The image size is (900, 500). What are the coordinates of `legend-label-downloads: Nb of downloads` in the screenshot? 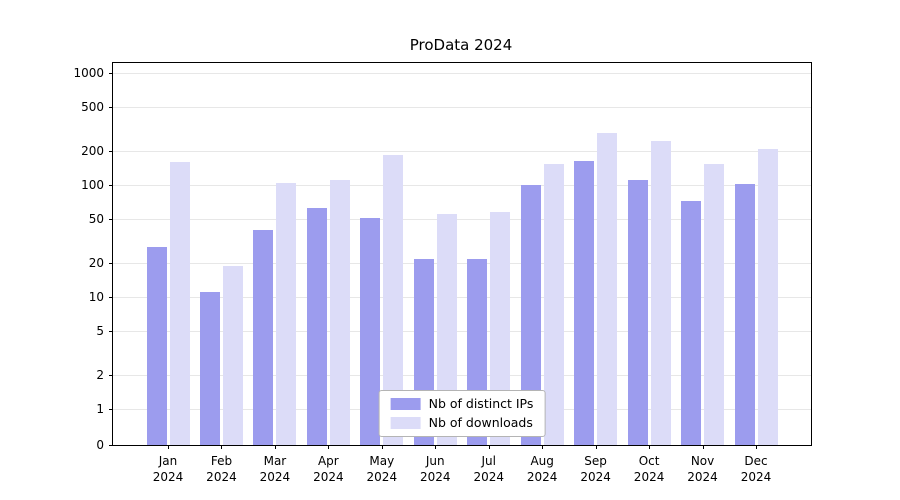 It's located at (480, 422).